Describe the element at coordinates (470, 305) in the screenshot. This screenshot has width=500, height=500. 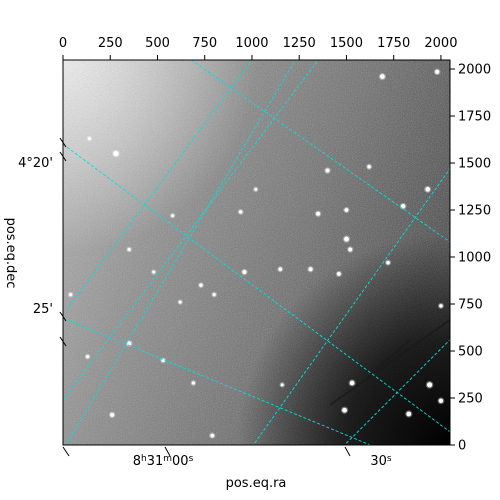
I see `right-tick-label: 750` at that location.